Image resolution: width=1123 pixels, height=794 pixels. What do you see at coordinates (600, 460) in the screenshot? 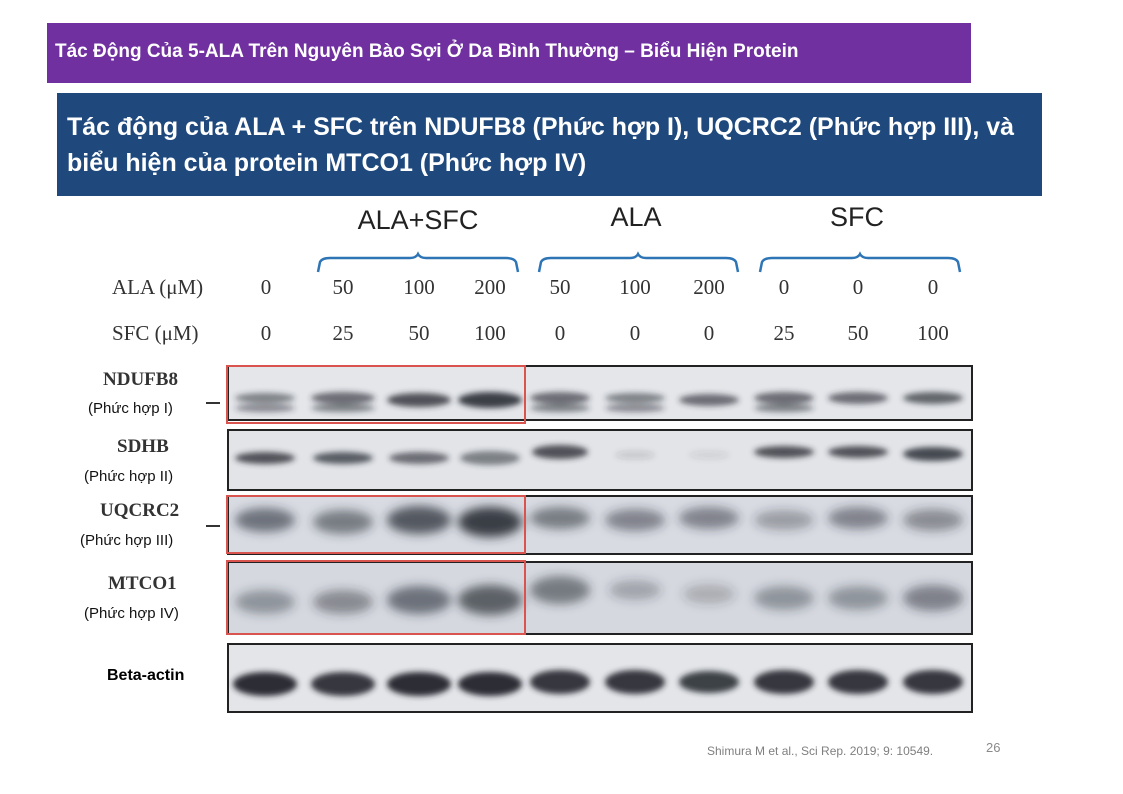
I see `blot-sdhb` at bounding box center [600, 460].